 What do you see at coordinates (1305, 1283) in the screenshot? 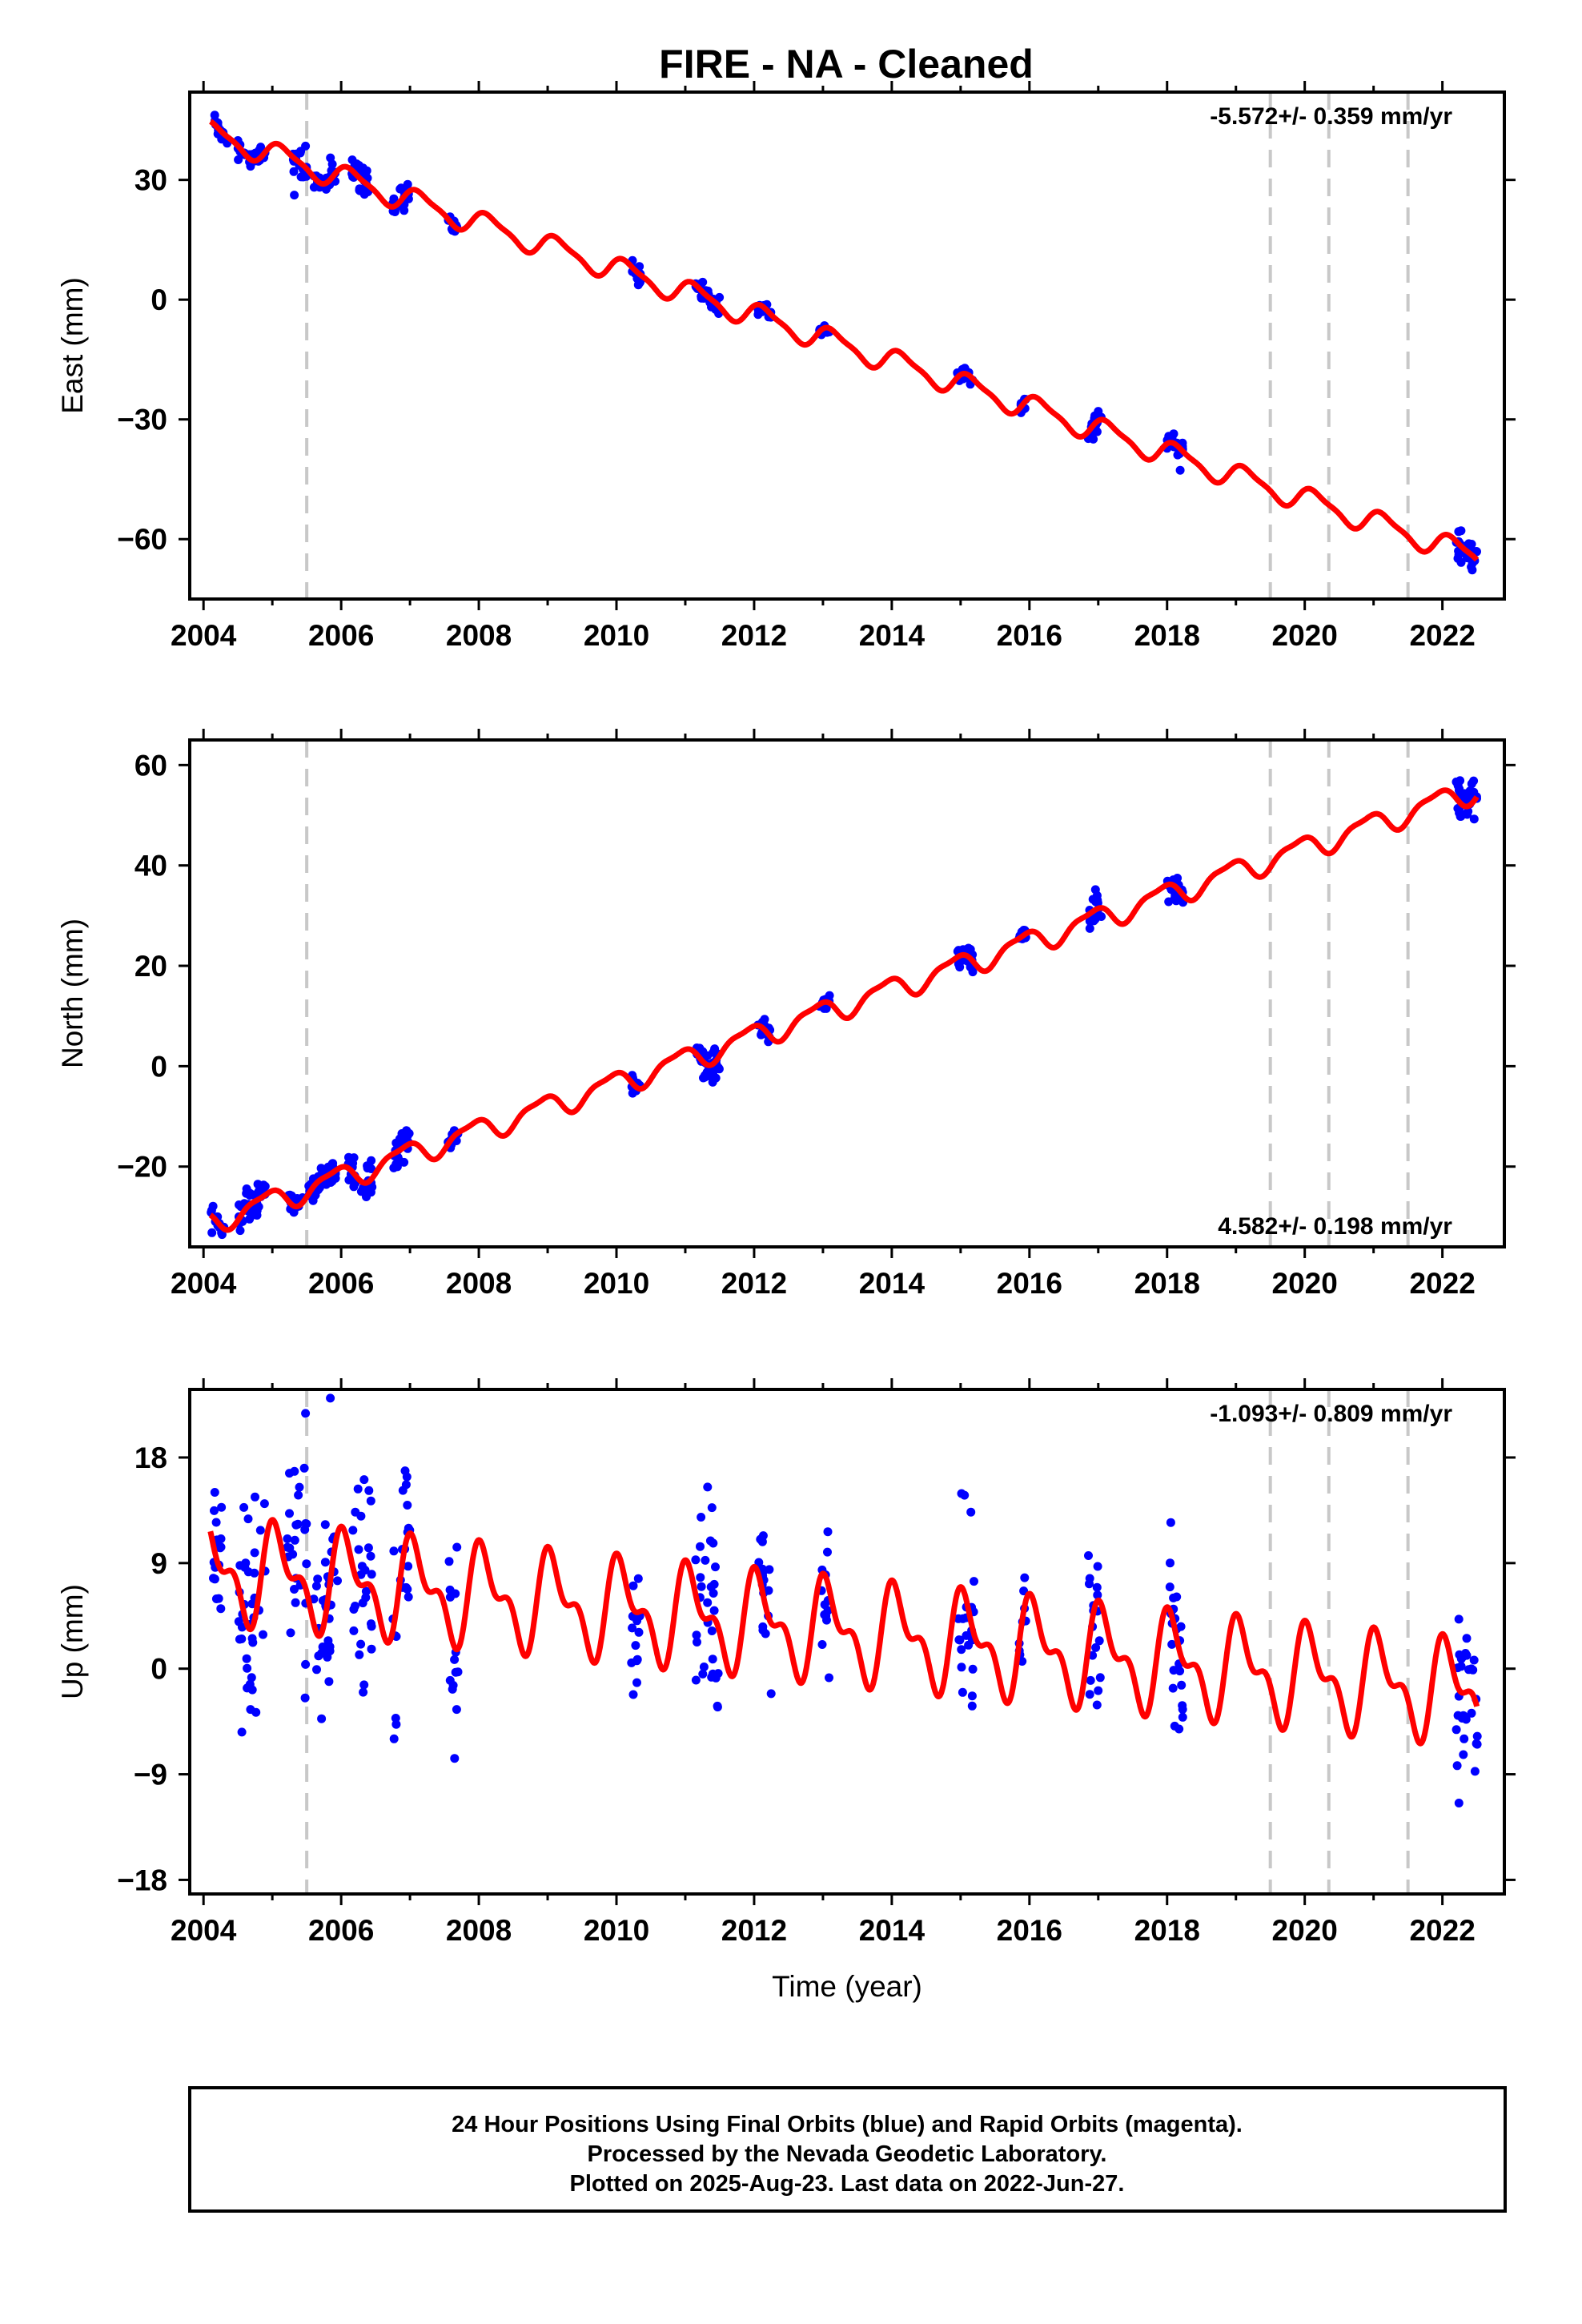
I see `panel-2-x-tick-label: 2020` at bounding box center [1305, 1283].